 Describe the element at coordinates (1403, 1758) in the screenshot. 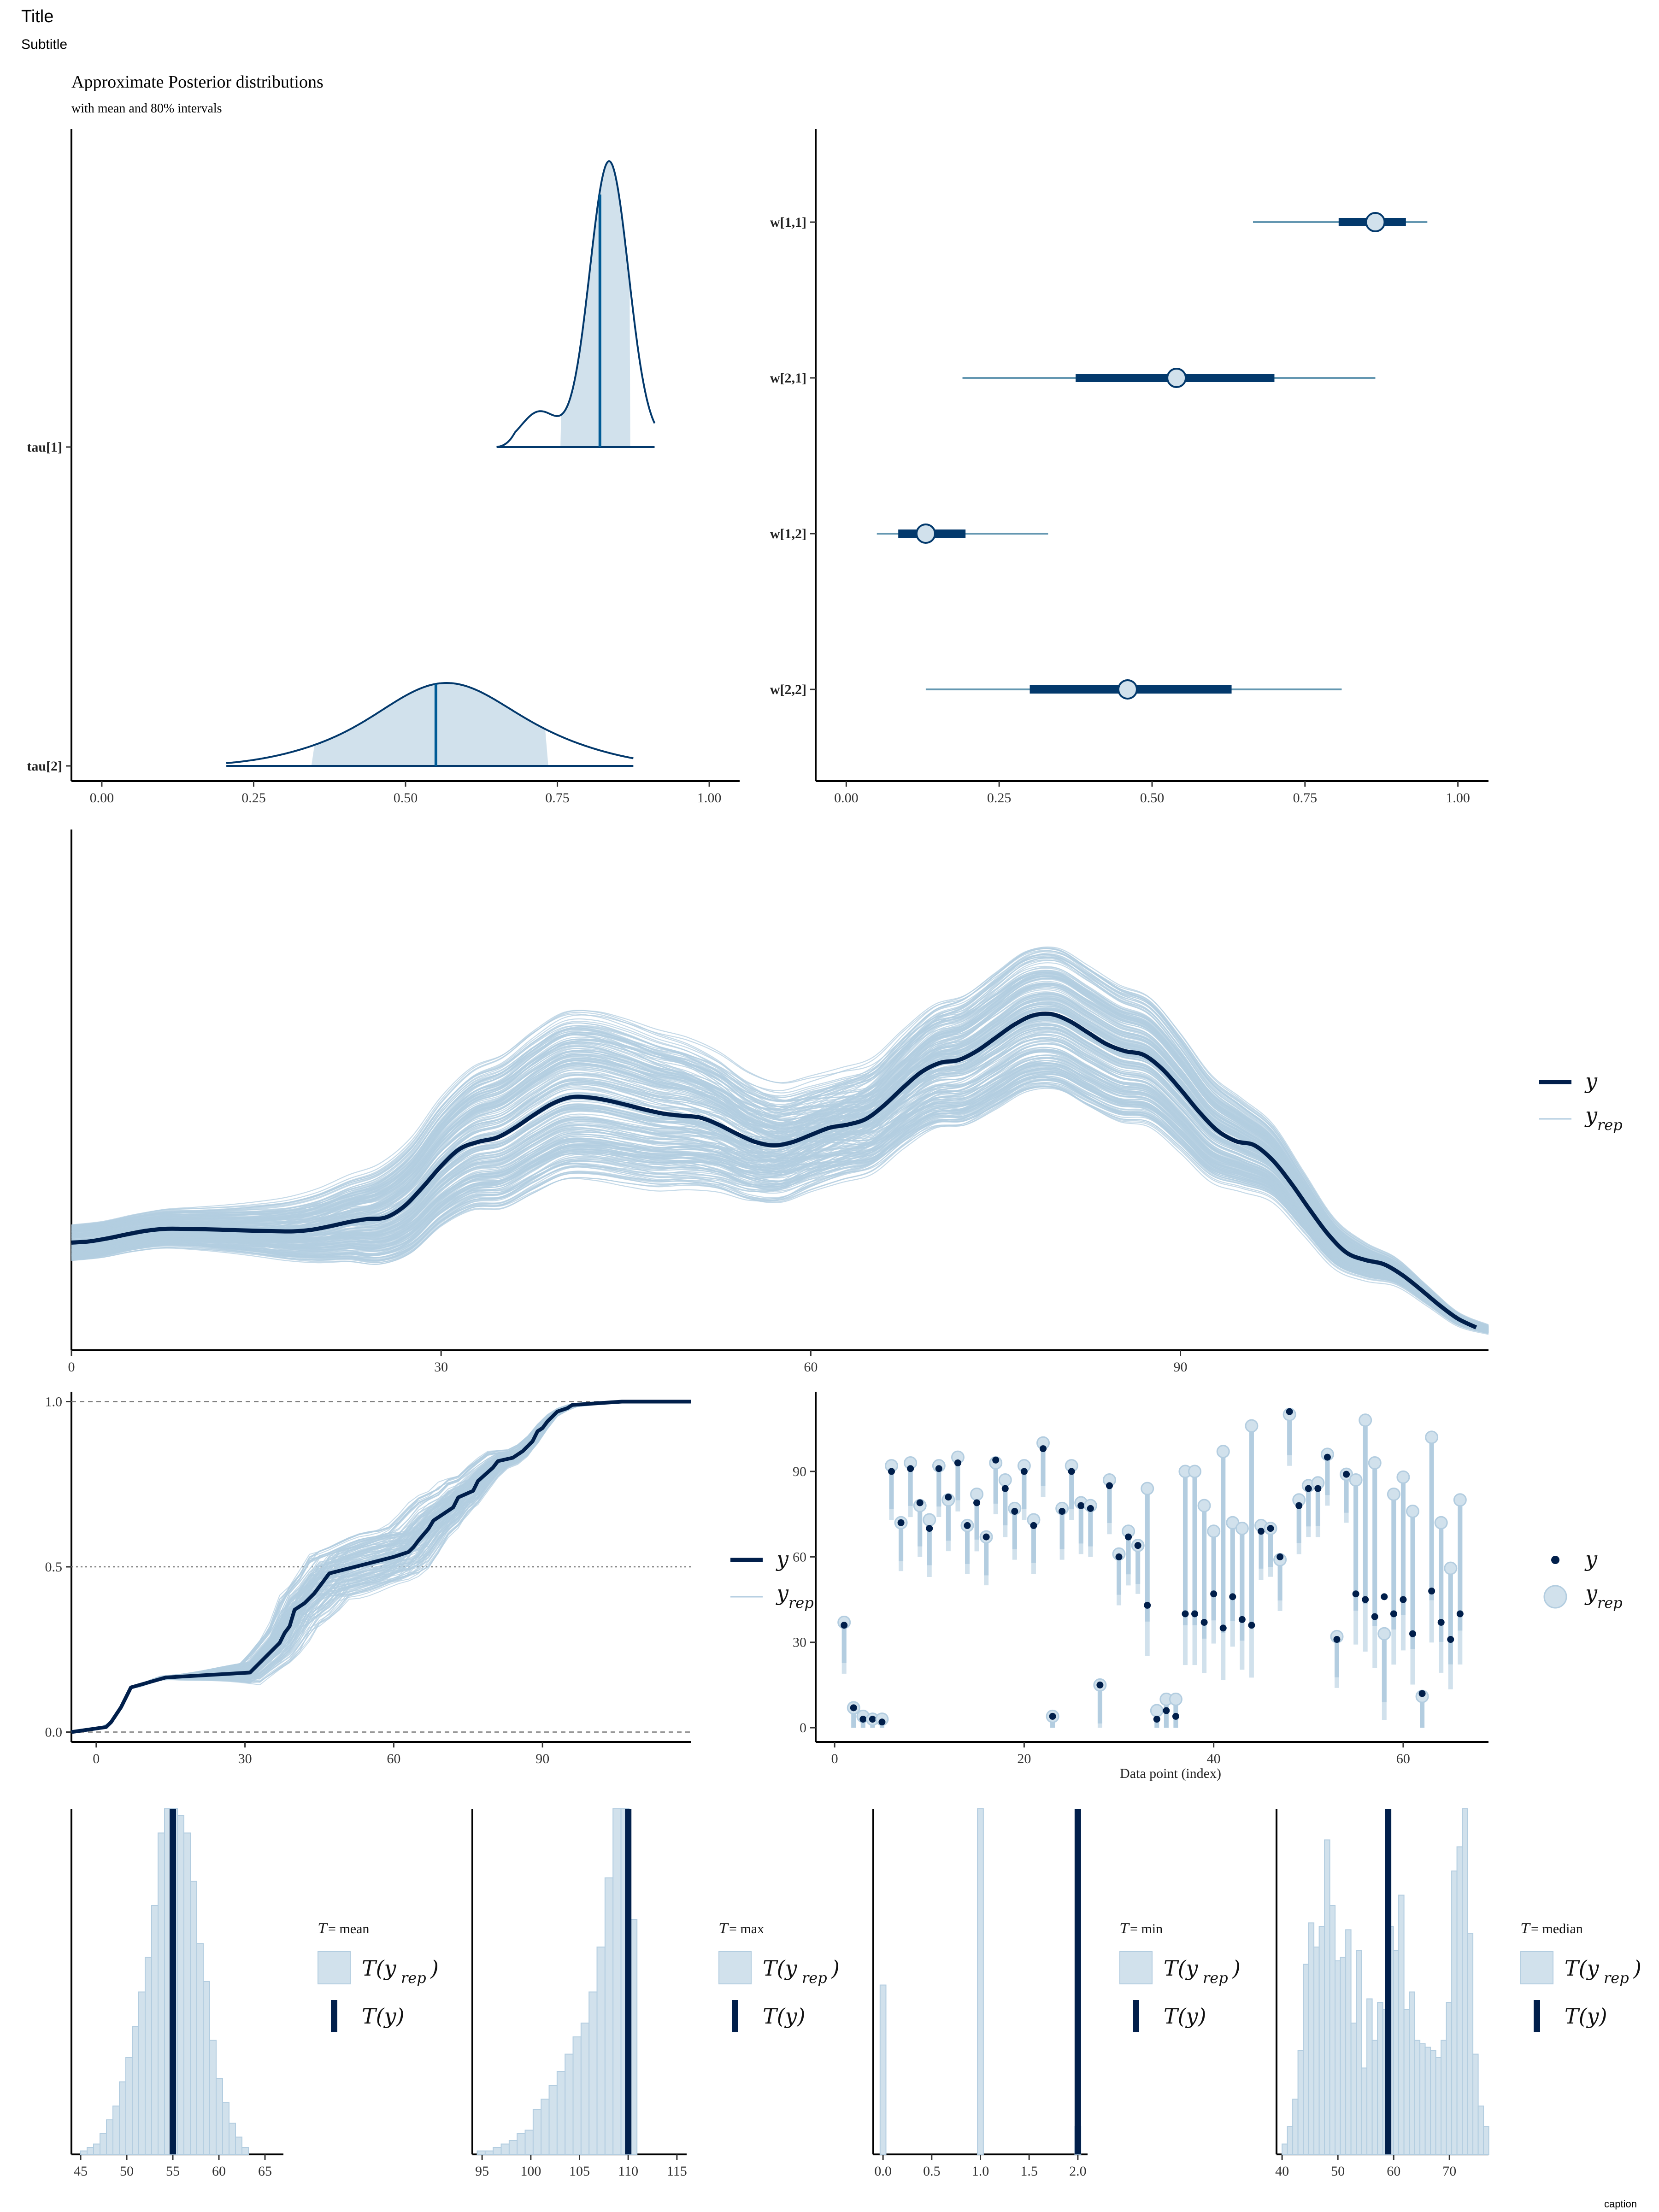

I see `intervals2-x-tick-label: 60` at that location.